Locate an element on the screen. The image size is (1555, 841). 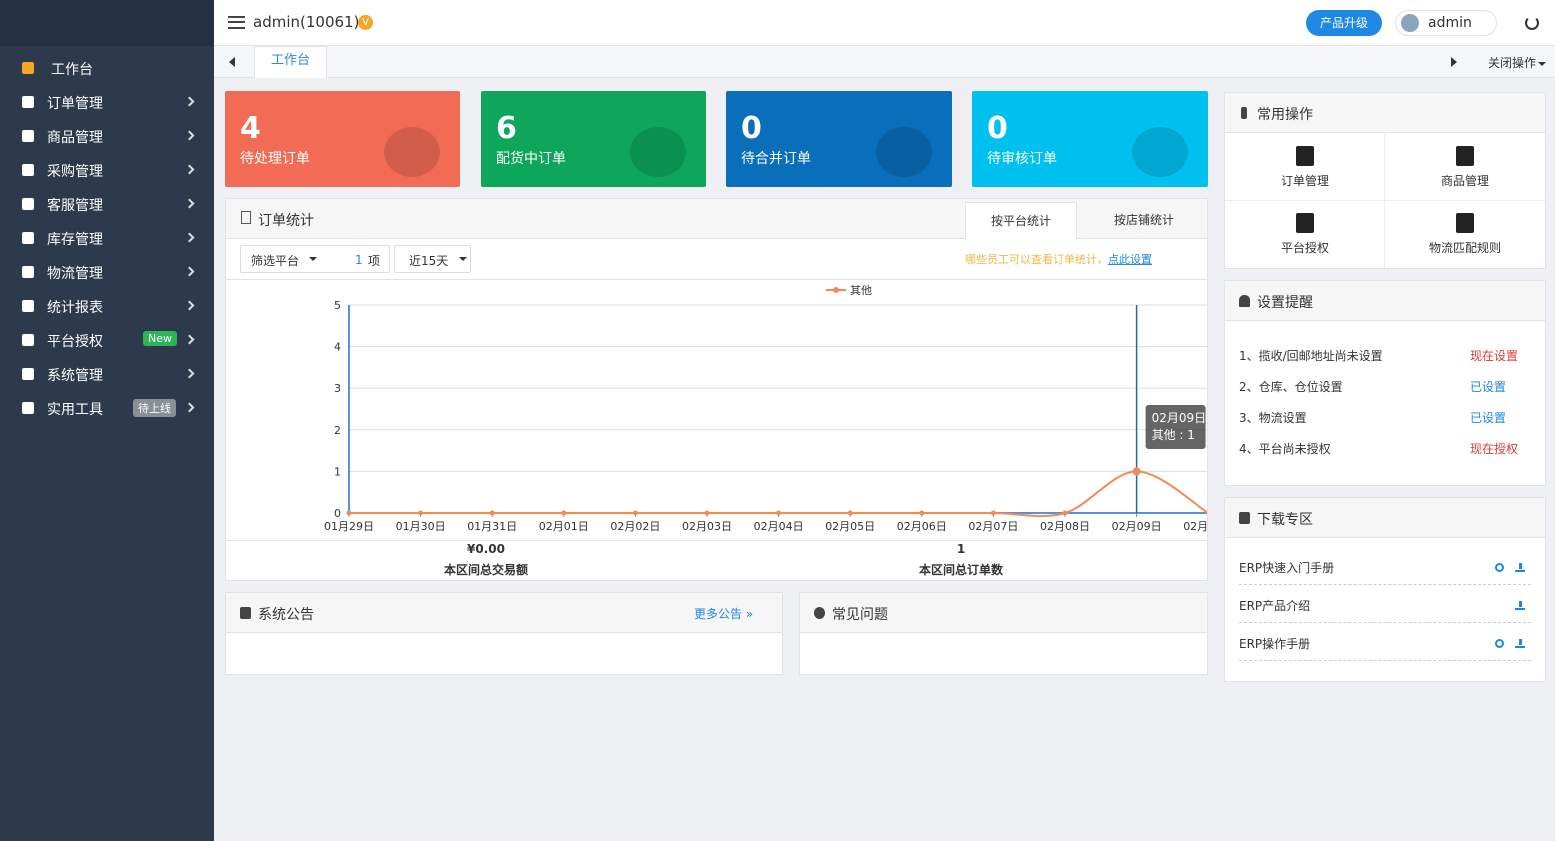
more-announcements: 更多公告 » is located at coordinates (724, 614).